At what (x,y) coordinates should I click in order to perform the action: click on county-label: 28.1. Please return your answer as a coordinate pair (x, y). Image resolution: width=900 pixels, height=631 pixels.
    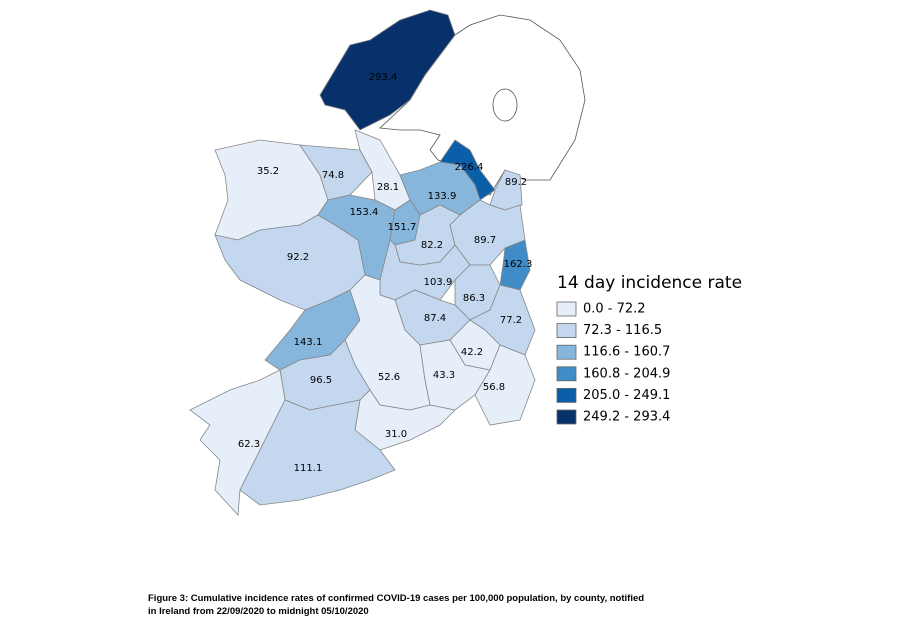
    Looking at the image, I should click on (388, 187).